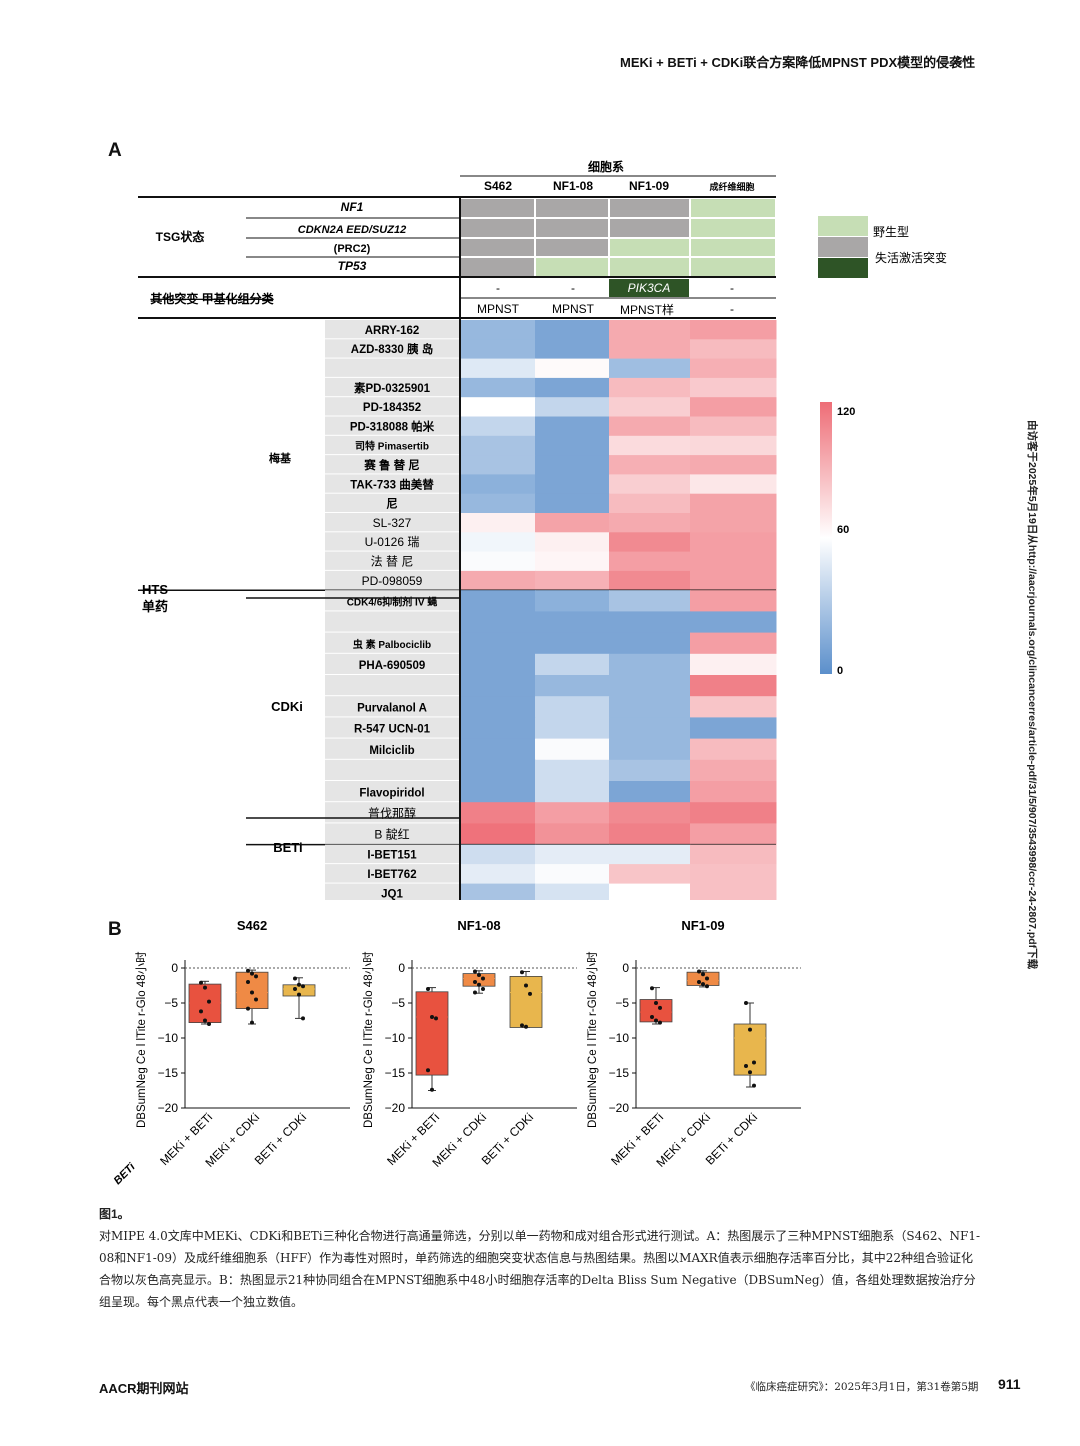 The image size is (1080, 1446). Describe the element at coordinates (352, 230) in the screenshot. I see `tsg-row-label: CDKN2A EED/SUZ12` at that location.